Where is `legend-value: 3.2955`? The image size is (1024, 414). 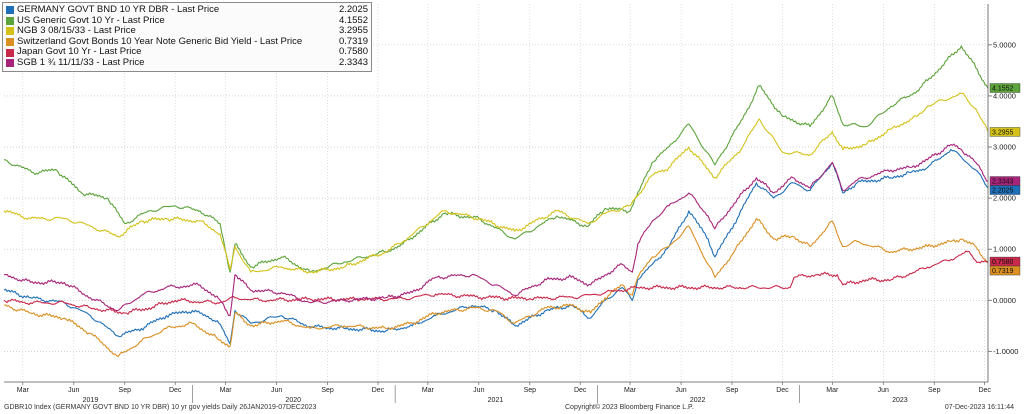
legend-value: 3.2955 is located at coordinates (353, 31).